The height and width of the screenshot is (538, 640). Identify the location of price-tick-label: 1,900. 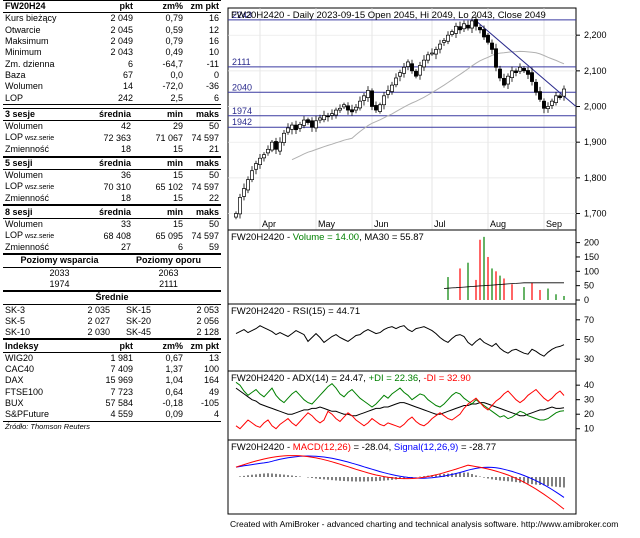
(595, 142).